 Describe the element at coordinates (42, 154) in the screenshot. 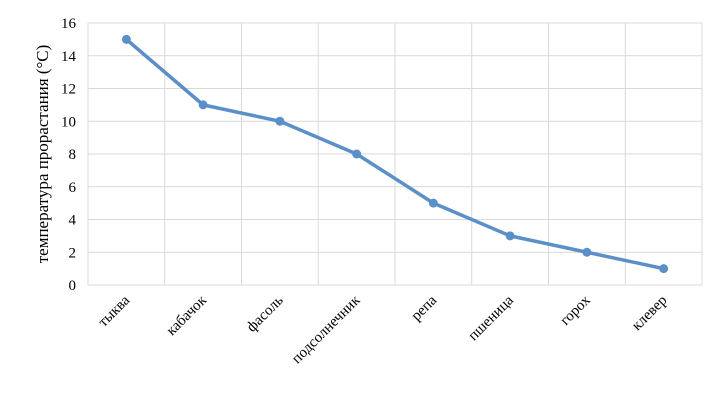

I see `y-axis-label: температура прорастания (°С)` at that location.